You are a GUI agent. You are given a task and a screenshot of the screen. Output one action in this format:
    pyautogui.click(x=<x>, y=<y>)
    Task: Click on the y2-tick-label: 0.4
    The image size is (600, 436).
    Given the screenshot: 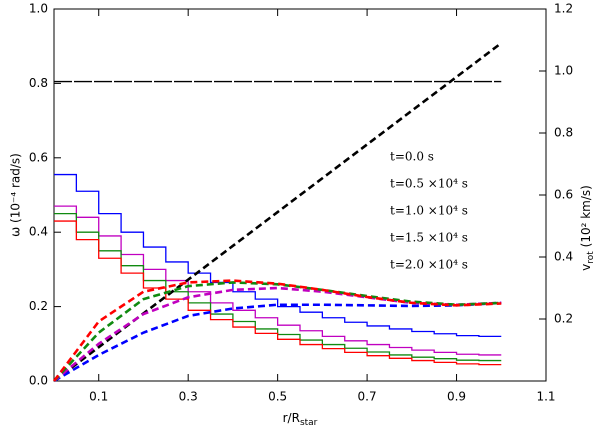 What is the action you would take?
    pyautogui.click(x=563, y=257)
    